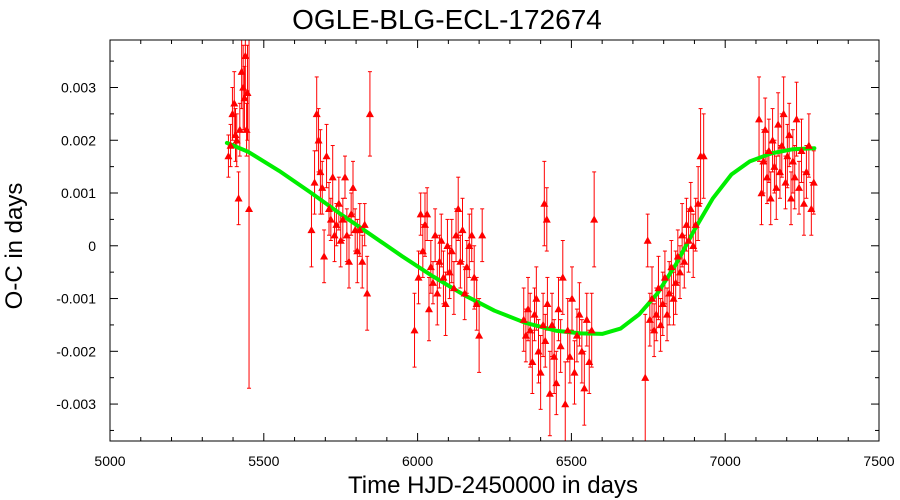  I want to click on y-tick-label: 0, so click(92, 246).